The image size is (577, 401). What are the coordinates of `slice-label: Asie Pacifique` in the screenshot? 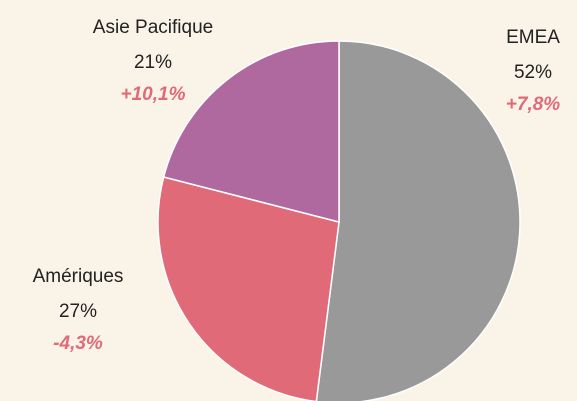 It's located at (153, 27).